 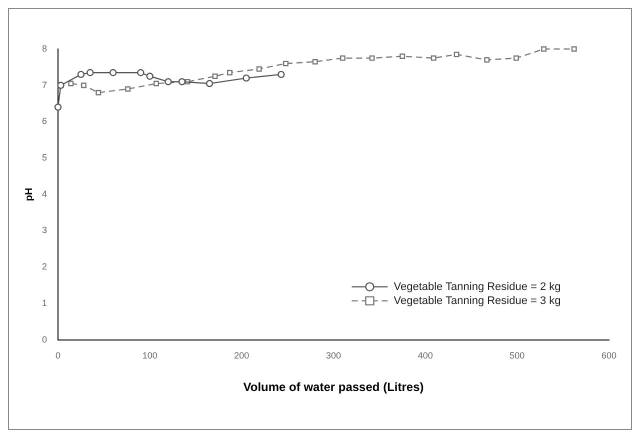 I want to click on x-tick-label: 300, so click(x=334, y=355).